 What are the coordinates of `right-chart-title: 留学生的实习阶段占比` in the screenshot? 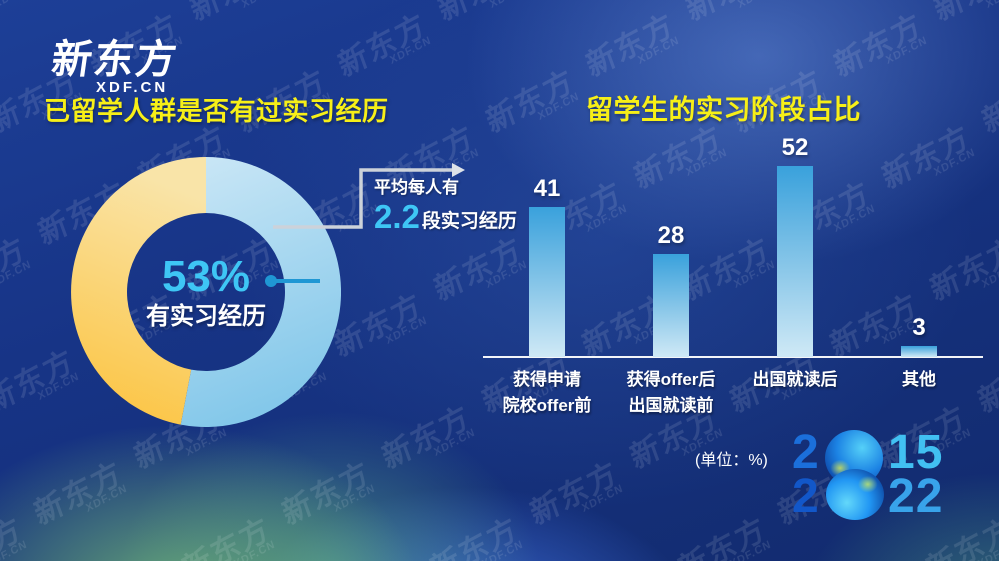 It's located at (723, 110).